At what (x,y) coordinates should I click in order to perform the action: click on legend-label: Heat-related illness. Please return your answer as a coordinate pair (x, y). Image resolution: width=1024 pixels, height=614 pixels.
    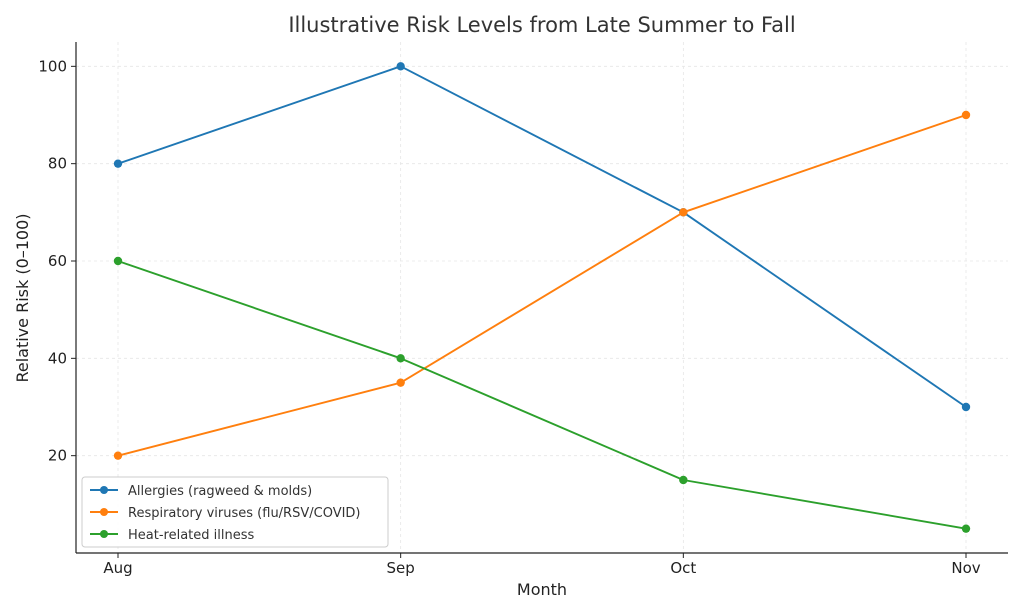
    Looking at the image, I should click on (191, 535).